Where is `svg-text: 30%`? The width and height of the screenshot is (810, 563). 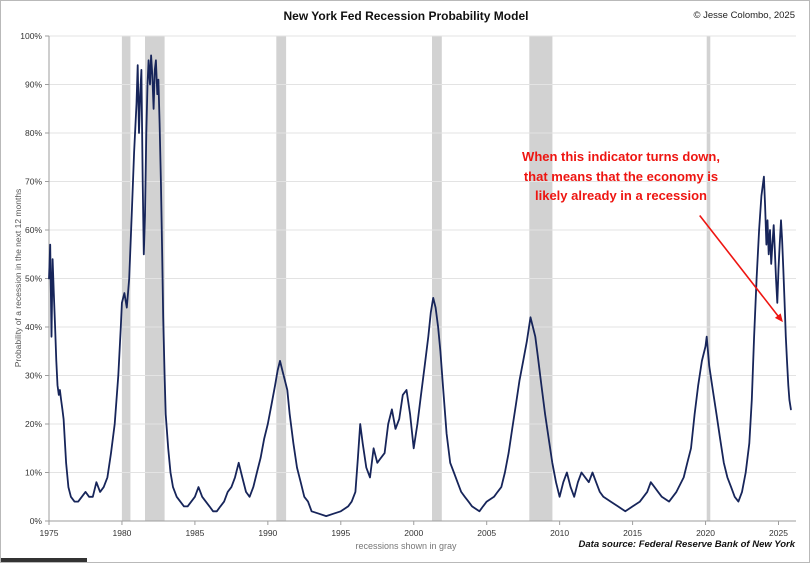 svg-text: 30% is located at coordinates (33, 376).